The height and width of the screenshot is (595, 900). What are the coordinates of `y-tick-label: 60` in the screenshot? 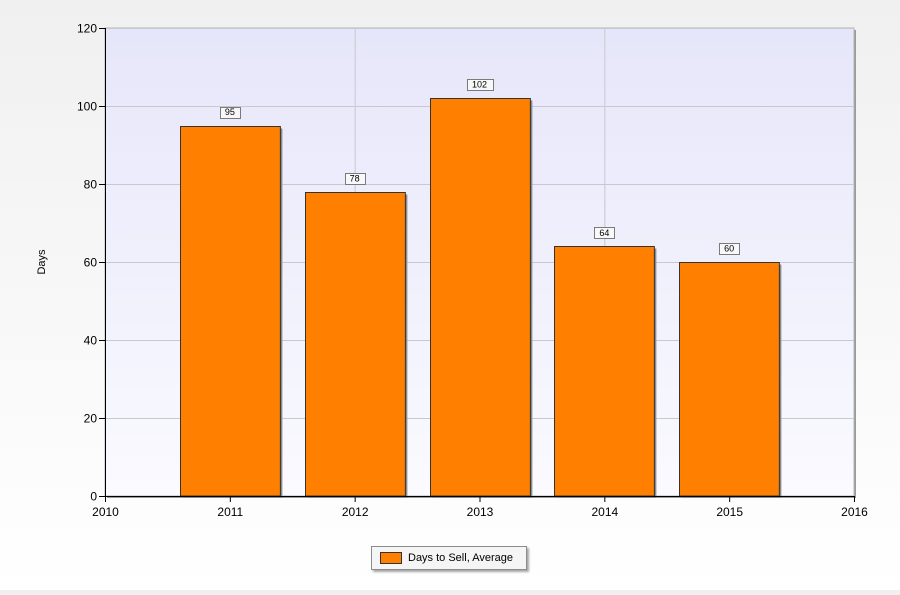 It's located at (91, 263).